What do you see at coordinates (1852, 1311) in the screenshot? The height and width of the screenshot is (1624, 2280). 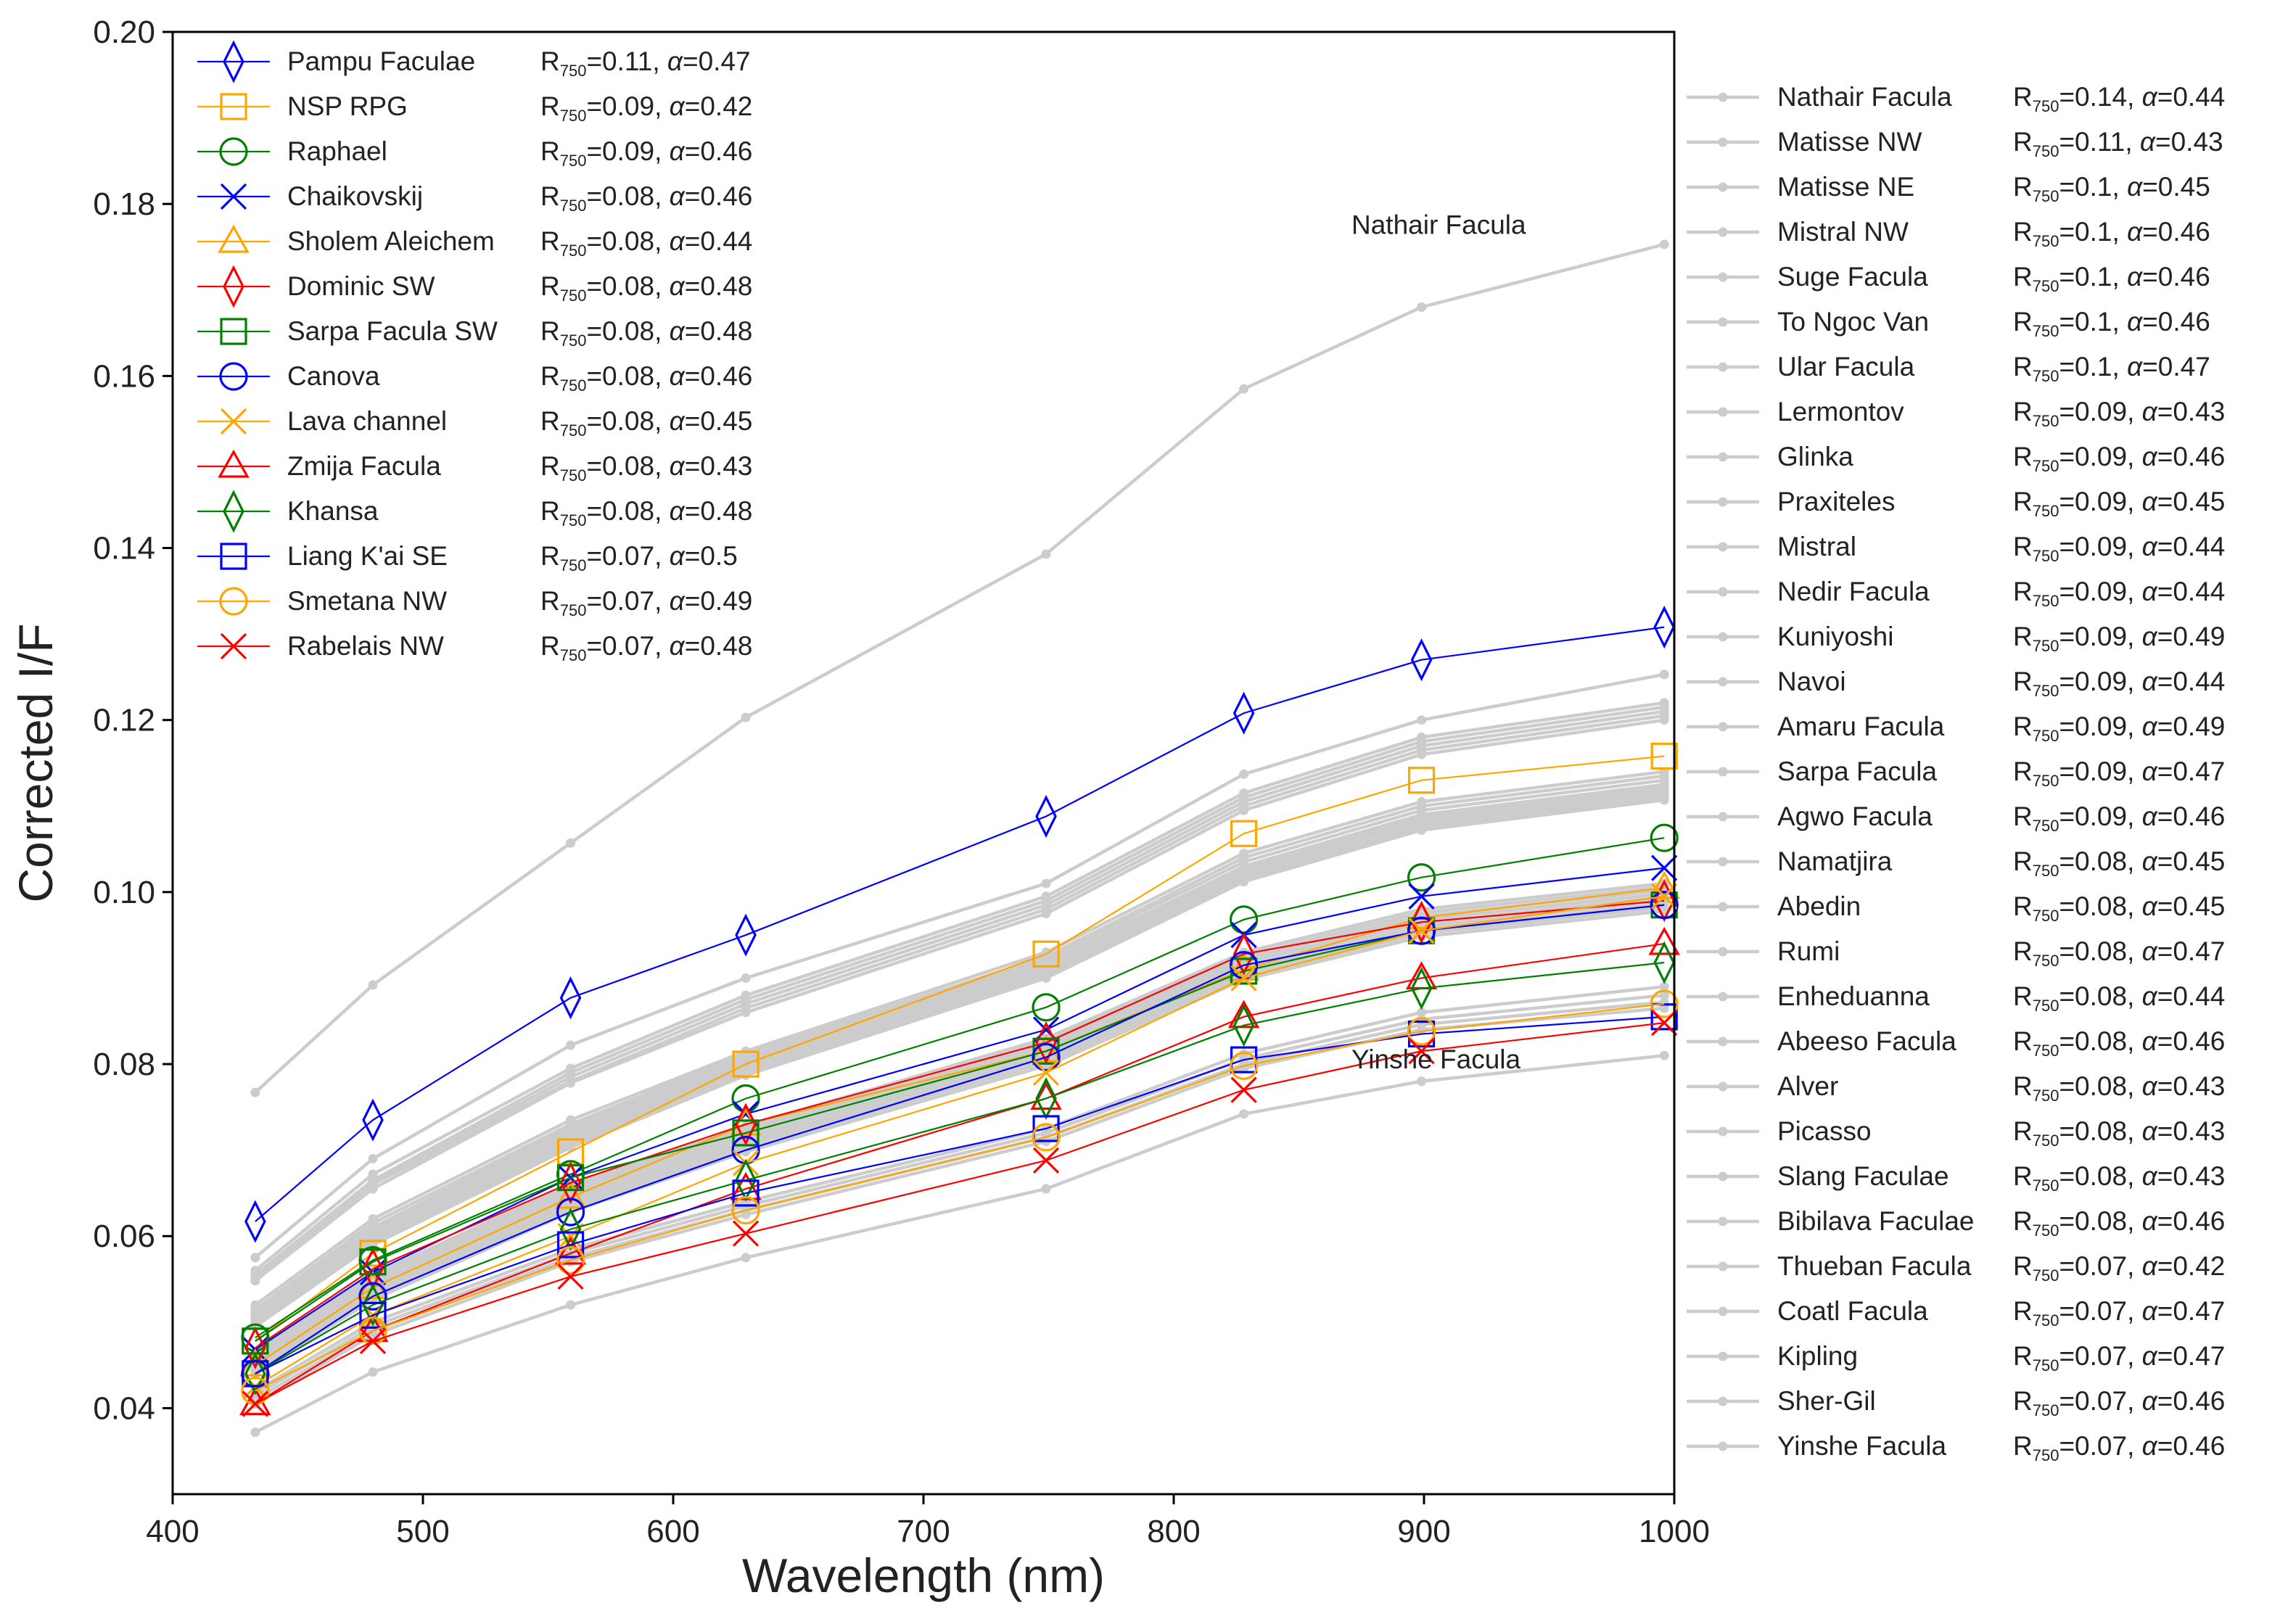 I see `legend-name: Coatl Facula` at bounding box center [1852, 1311].